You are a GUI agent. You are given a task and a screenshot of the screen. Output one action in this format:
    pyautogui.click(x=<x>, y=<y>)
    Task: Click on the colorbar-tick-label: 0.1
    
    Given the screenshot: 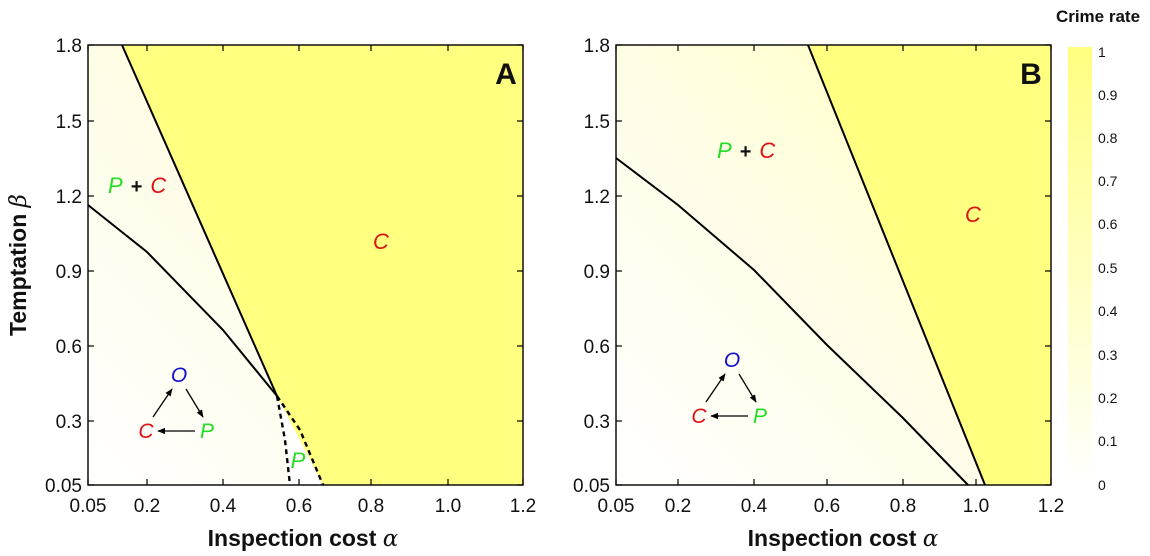 What is the action you would take?
    pyautogui.click(x=1108, y=441)
    